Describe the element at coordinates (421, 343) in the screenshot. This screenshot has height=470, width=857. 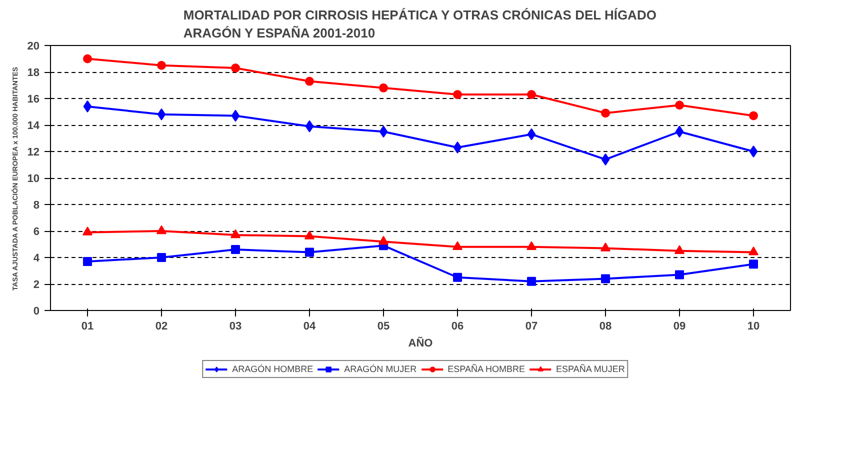
I see `x-axis-title: AÑO` at that location.